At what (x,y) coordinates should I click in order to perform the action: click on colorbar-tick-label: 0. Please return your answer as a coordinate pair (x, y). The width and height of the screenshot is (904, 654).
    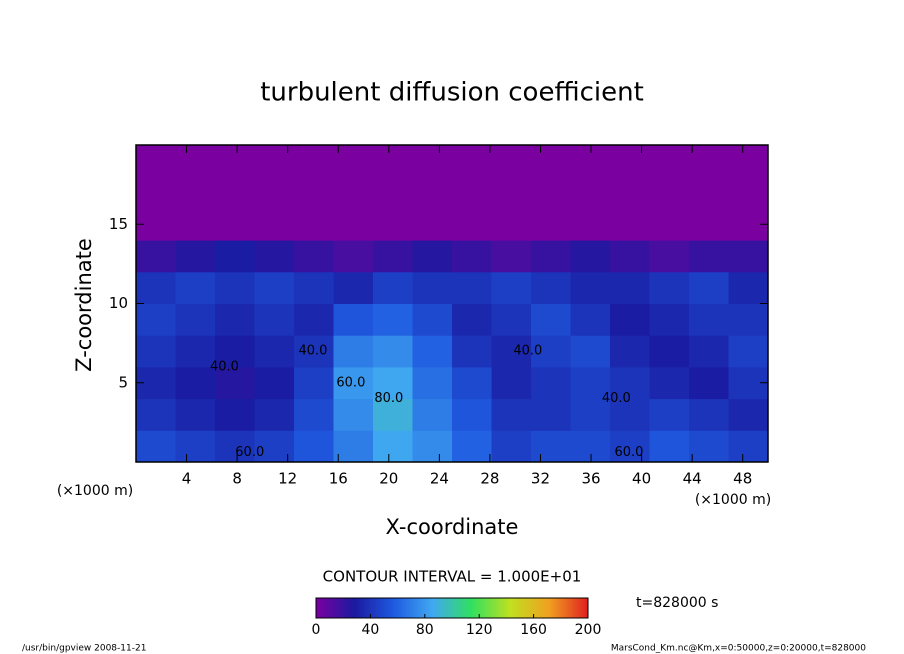
    Looking at the image, I should click on (316, 630).